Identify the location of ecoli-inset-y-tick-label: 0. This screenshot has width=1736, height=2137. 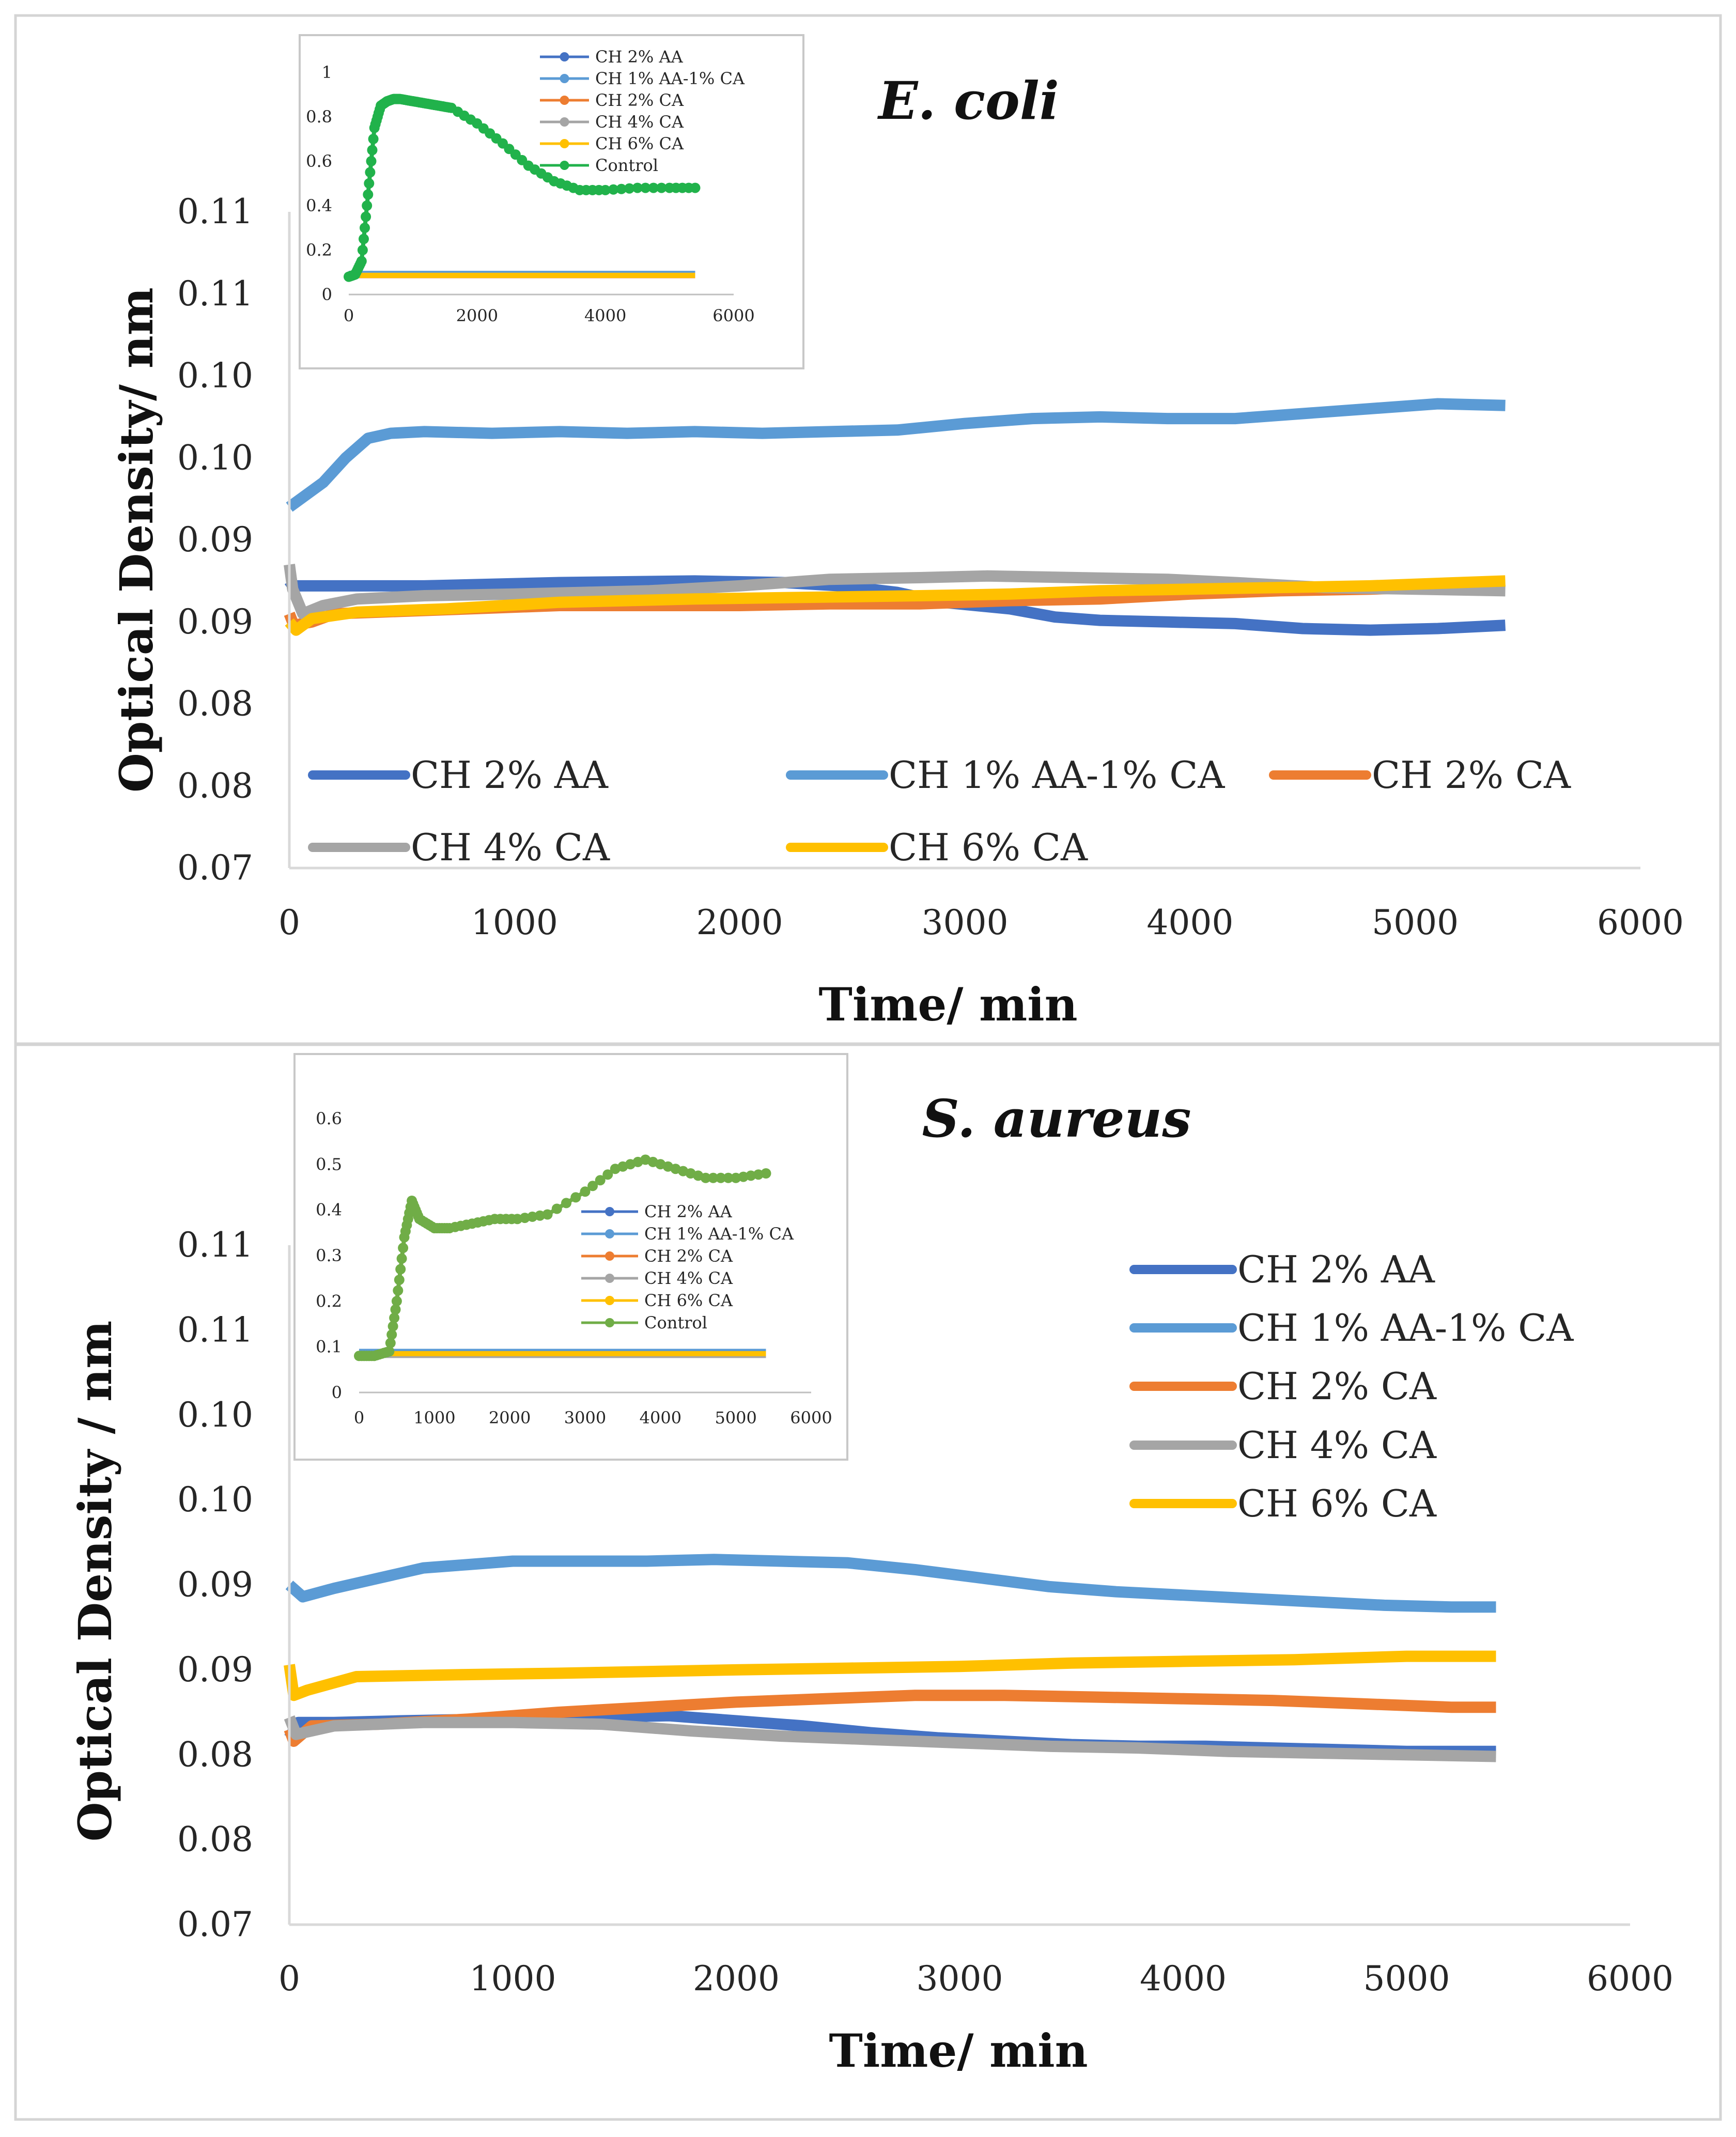
(327, 295).